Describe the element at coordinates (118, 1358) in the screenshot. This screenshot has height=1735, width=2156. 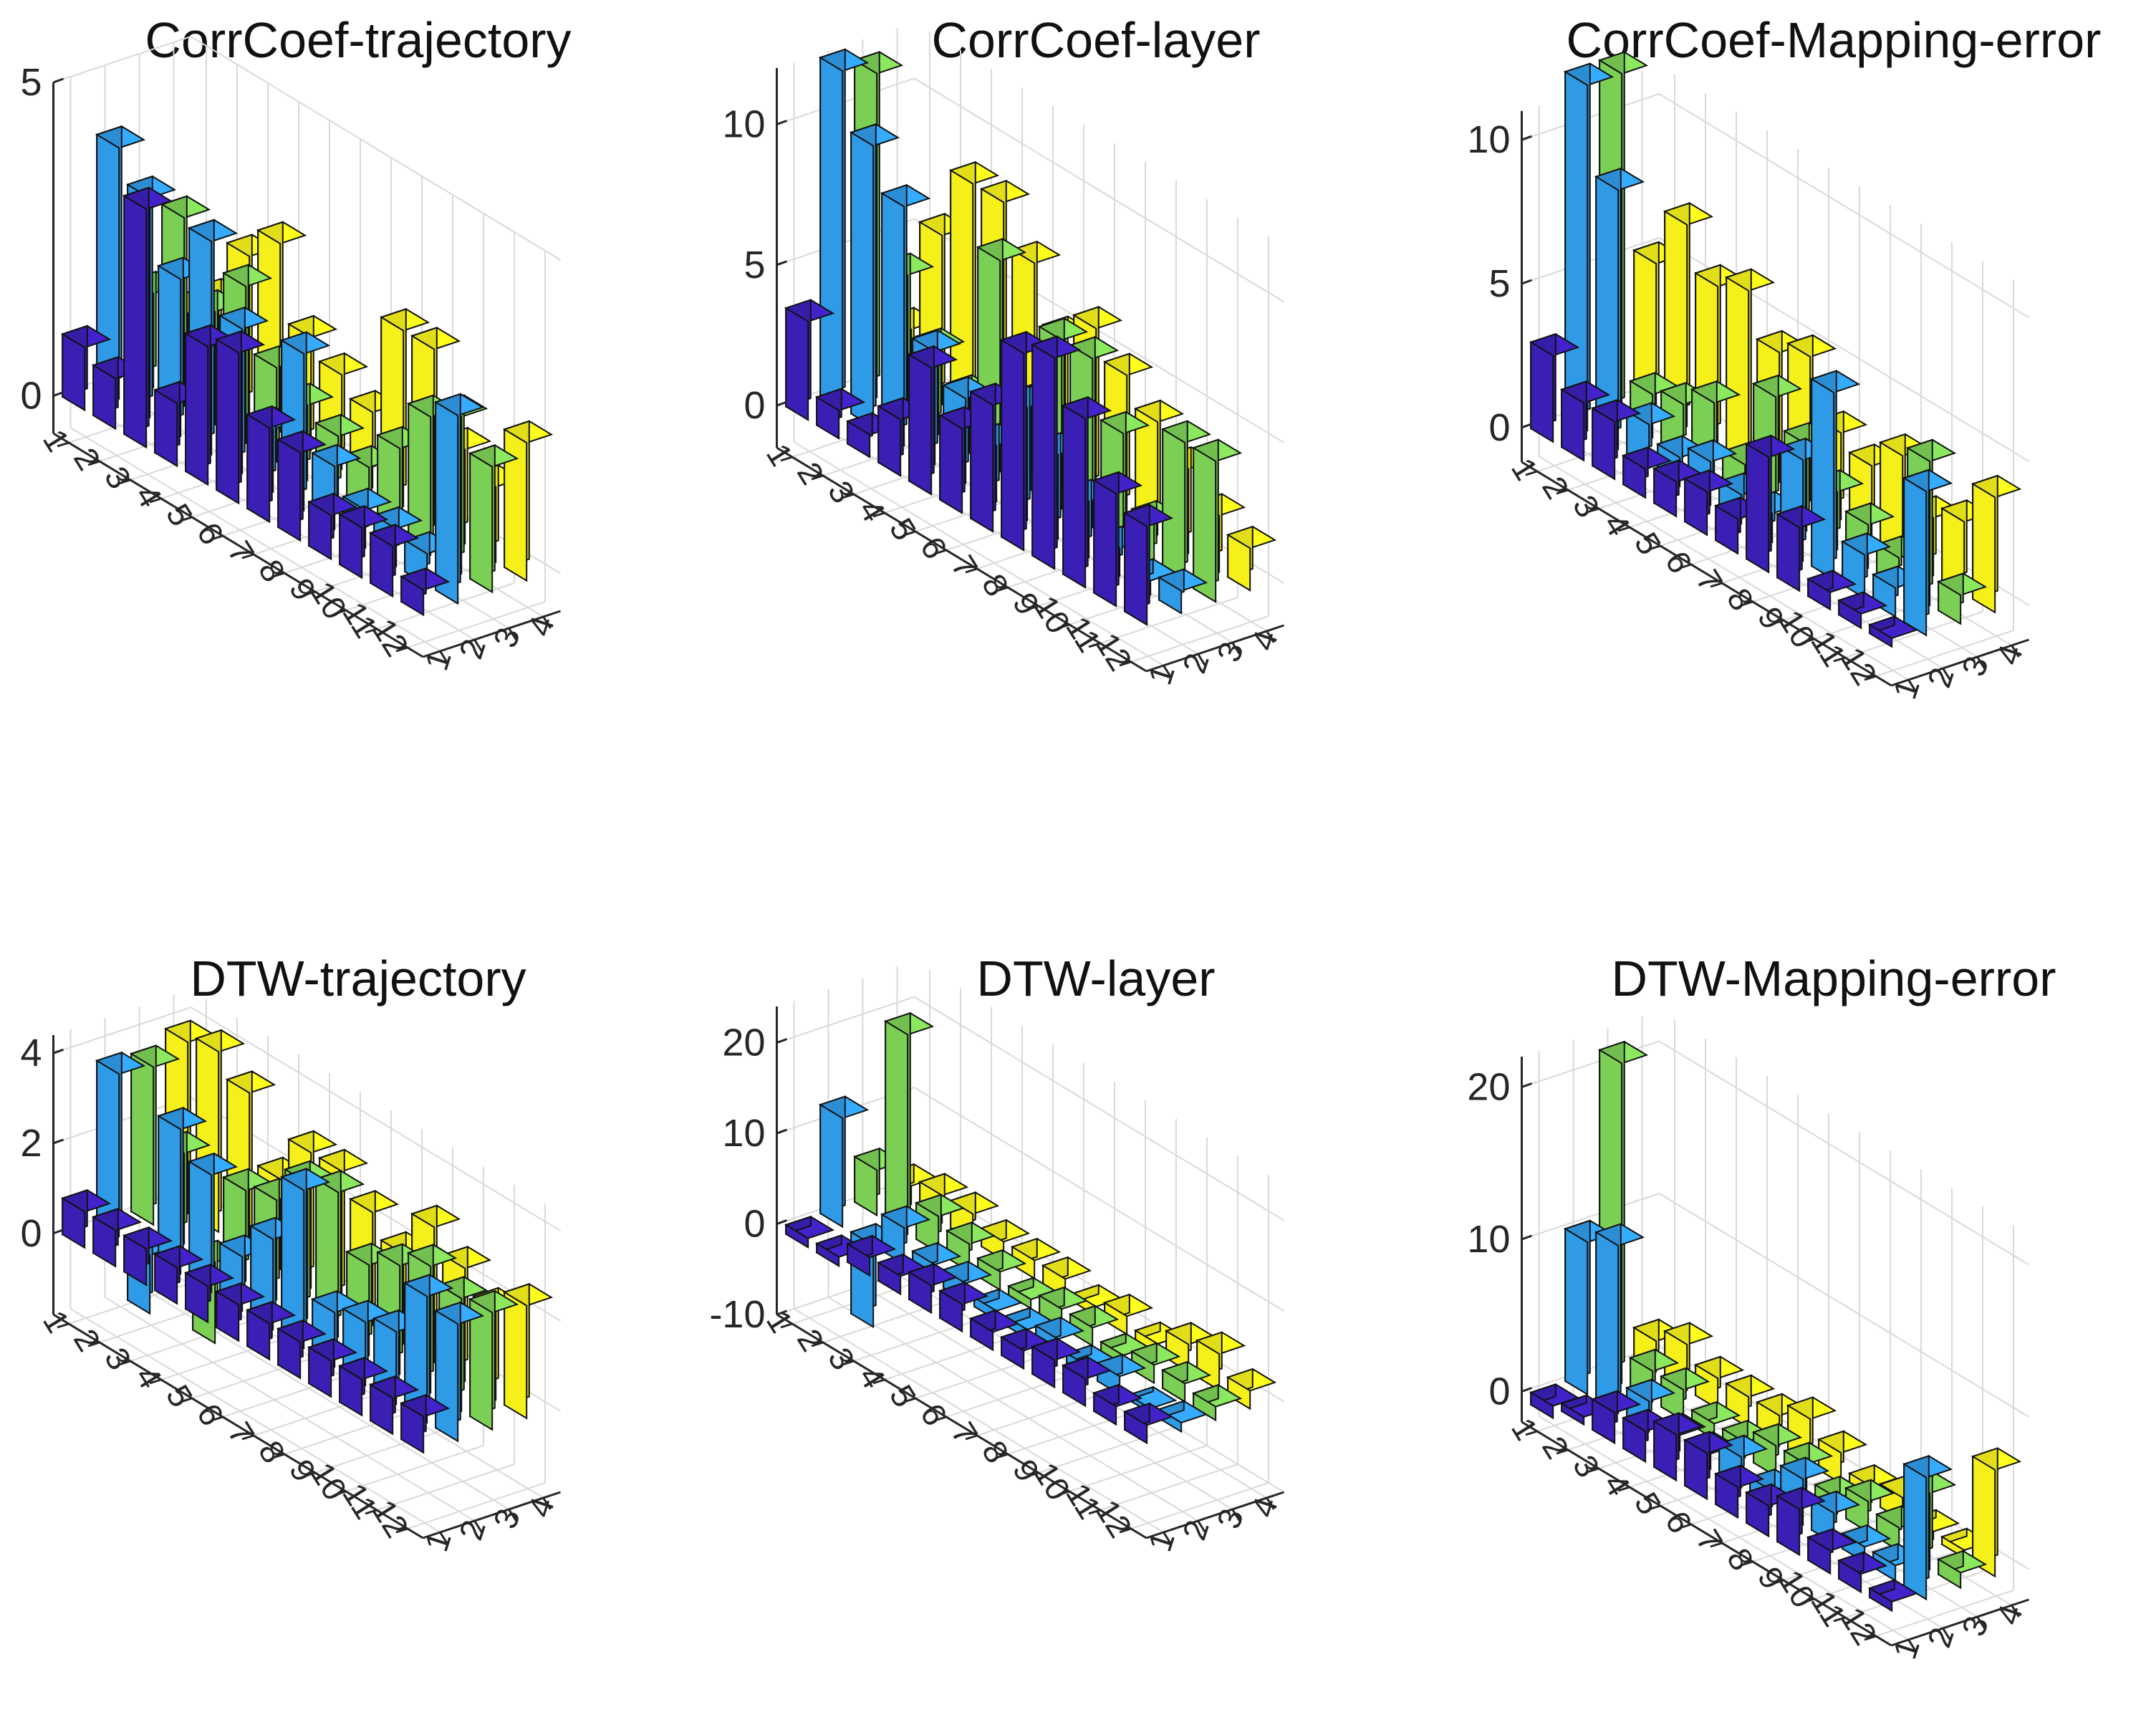
I see `x-tick-label: 3` at that location.